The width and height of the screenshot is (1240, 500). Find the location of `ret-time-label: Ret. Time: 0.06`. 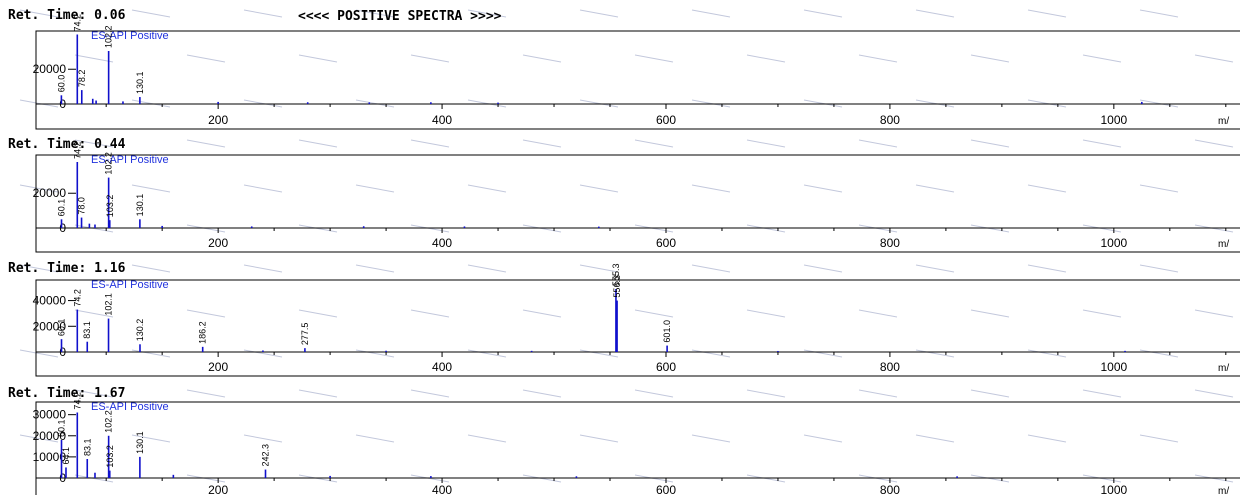

ret-time-label: Ret. Time: 0.06 is located at coordinates (67, 15).